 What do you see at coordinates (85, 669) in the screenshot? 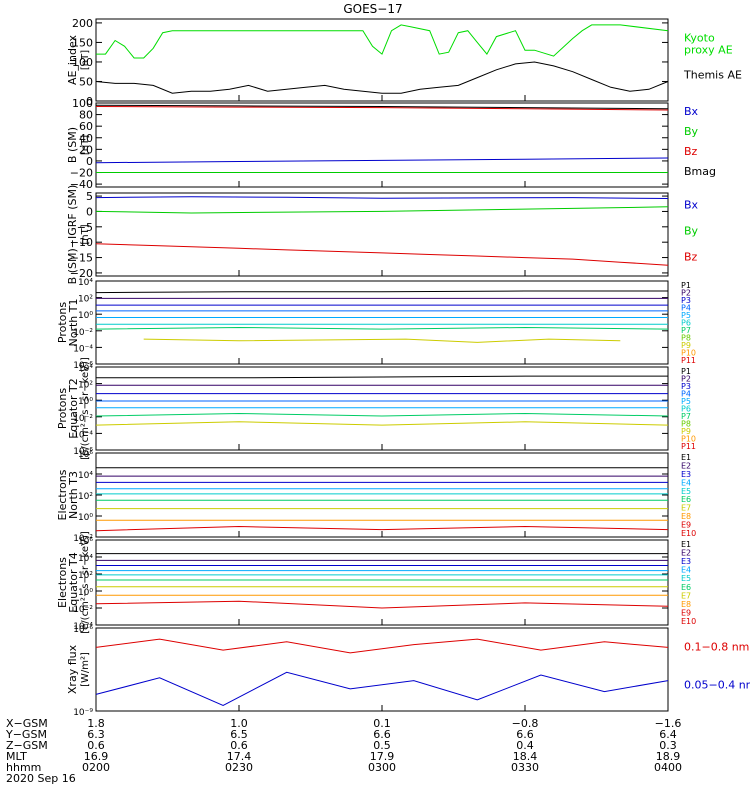
I see `y-axis-unit: [W/m²]` at bounding box center [85, 669].